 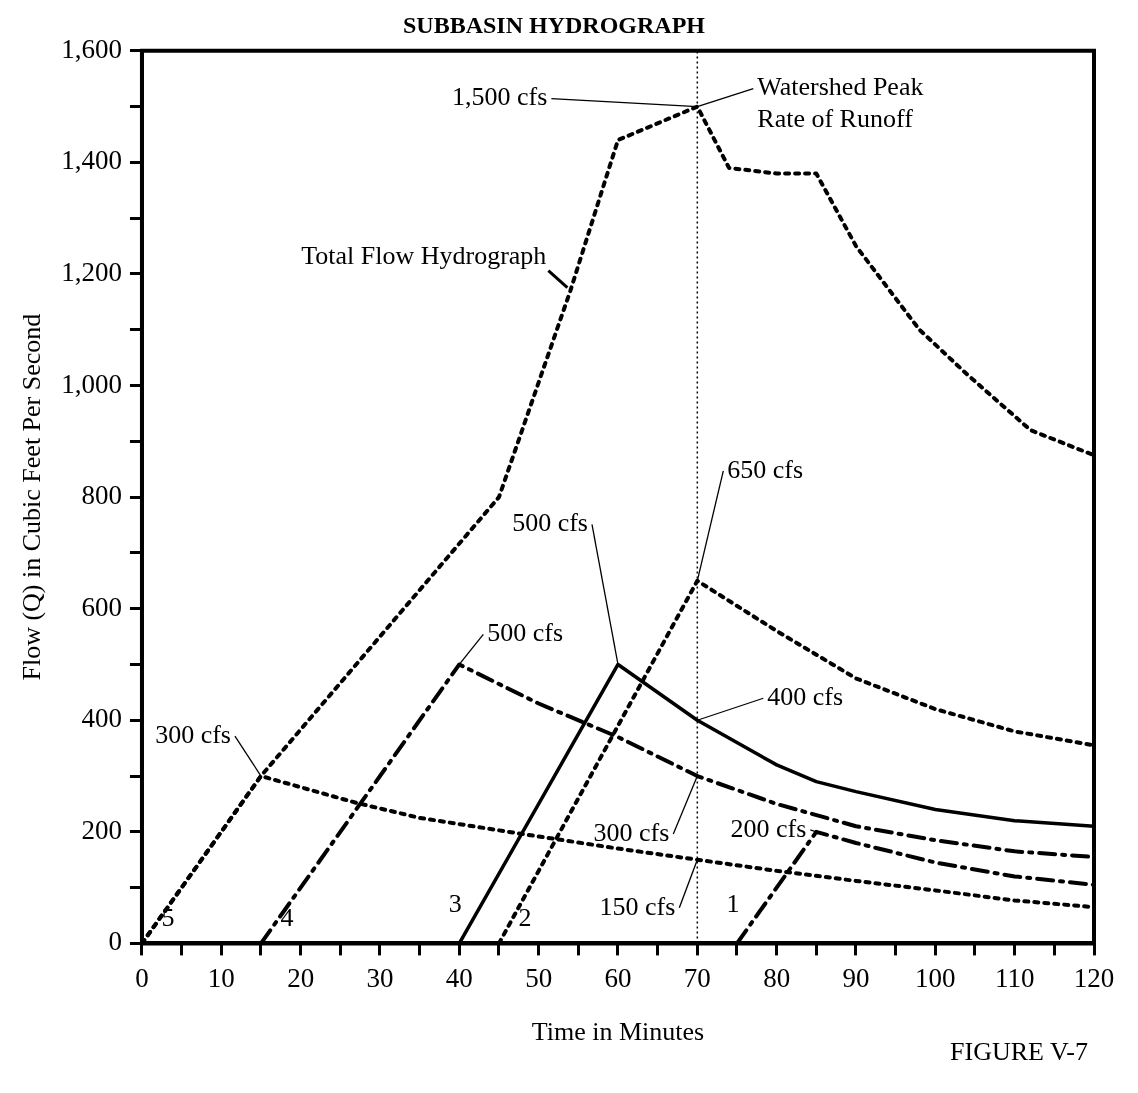 I want to click on annotation: 150 cfs, so click(x=637, y=906).